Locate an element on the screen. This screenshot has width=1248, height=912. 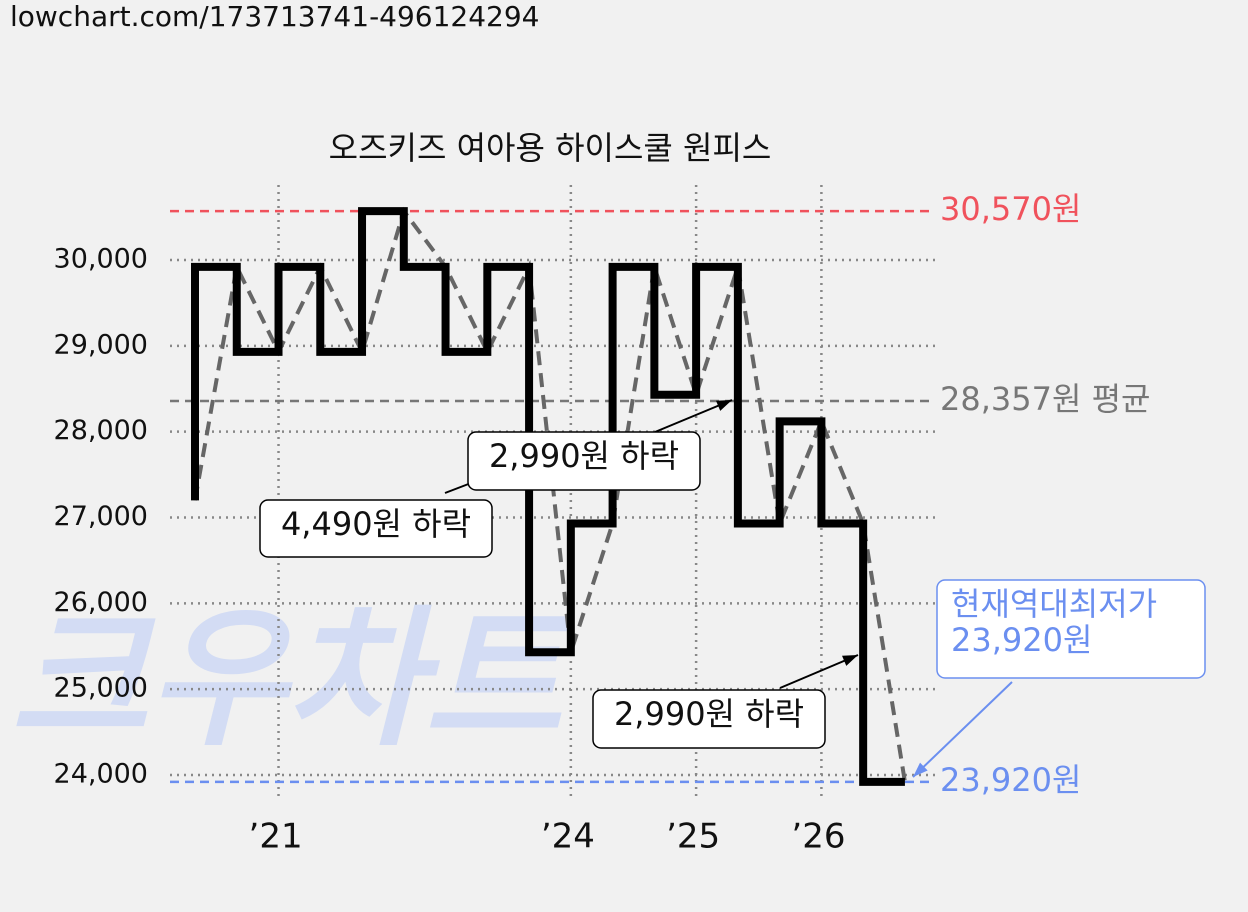
min-note-box is located at coordinates (1071, 629).